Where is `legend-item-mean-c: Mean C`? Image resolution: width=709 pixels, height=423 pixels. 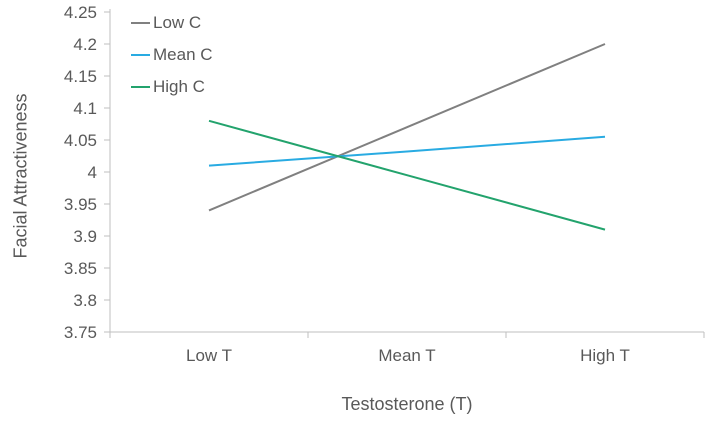 legend-item-mean-c: Mean C is located at coordinates (172, 55).